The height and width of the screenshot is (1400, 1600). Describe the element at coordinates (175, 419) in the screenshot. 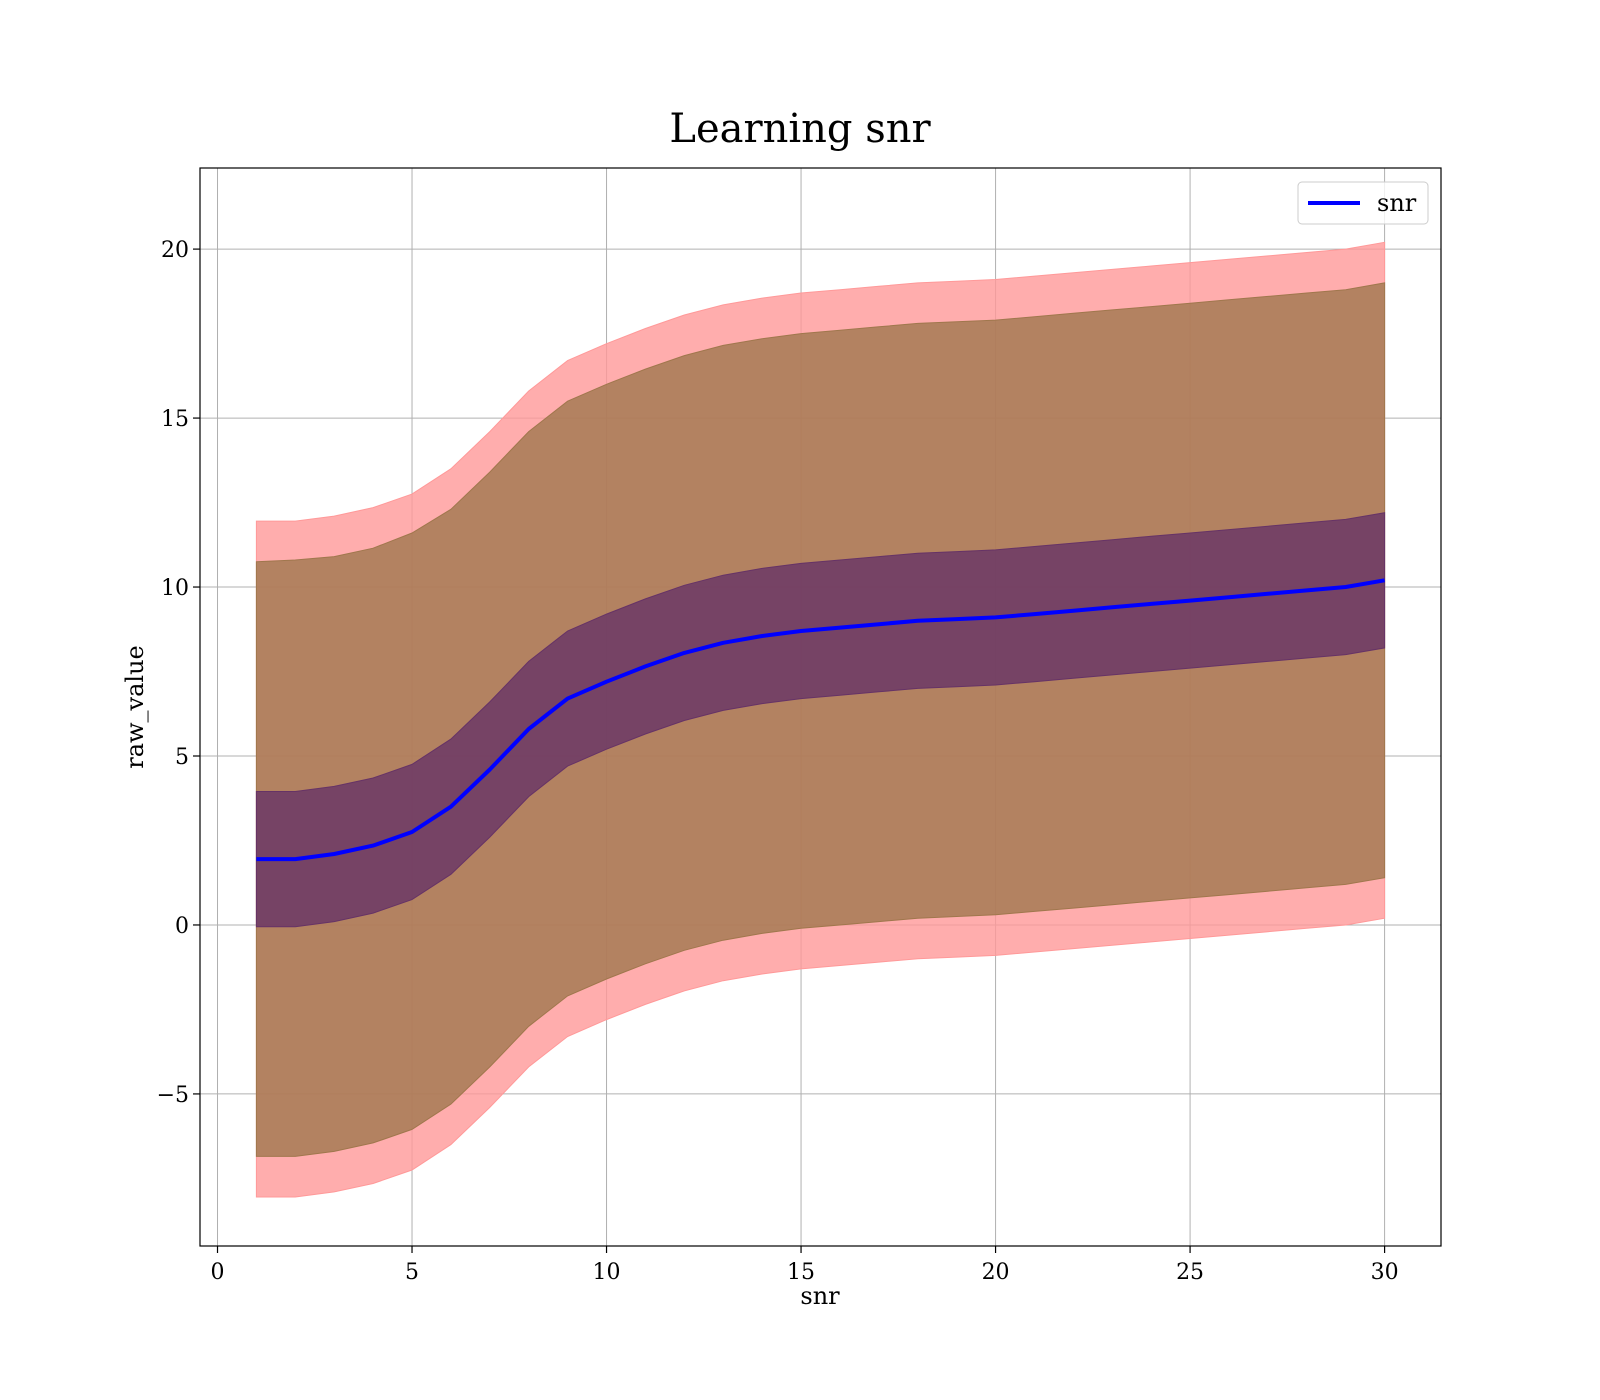

I see `y-tick-label: 15` at that location.